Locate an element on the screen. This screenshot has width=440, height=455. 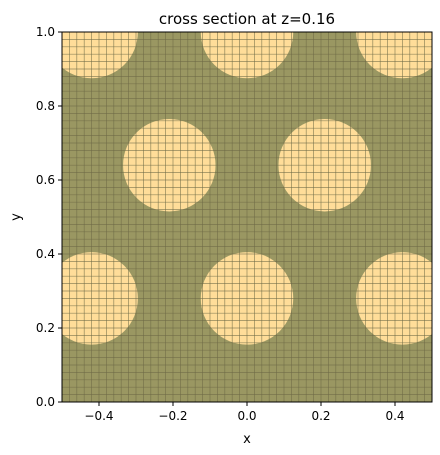
x-tick-label: 0.4 is located at coordinates (394, 416).